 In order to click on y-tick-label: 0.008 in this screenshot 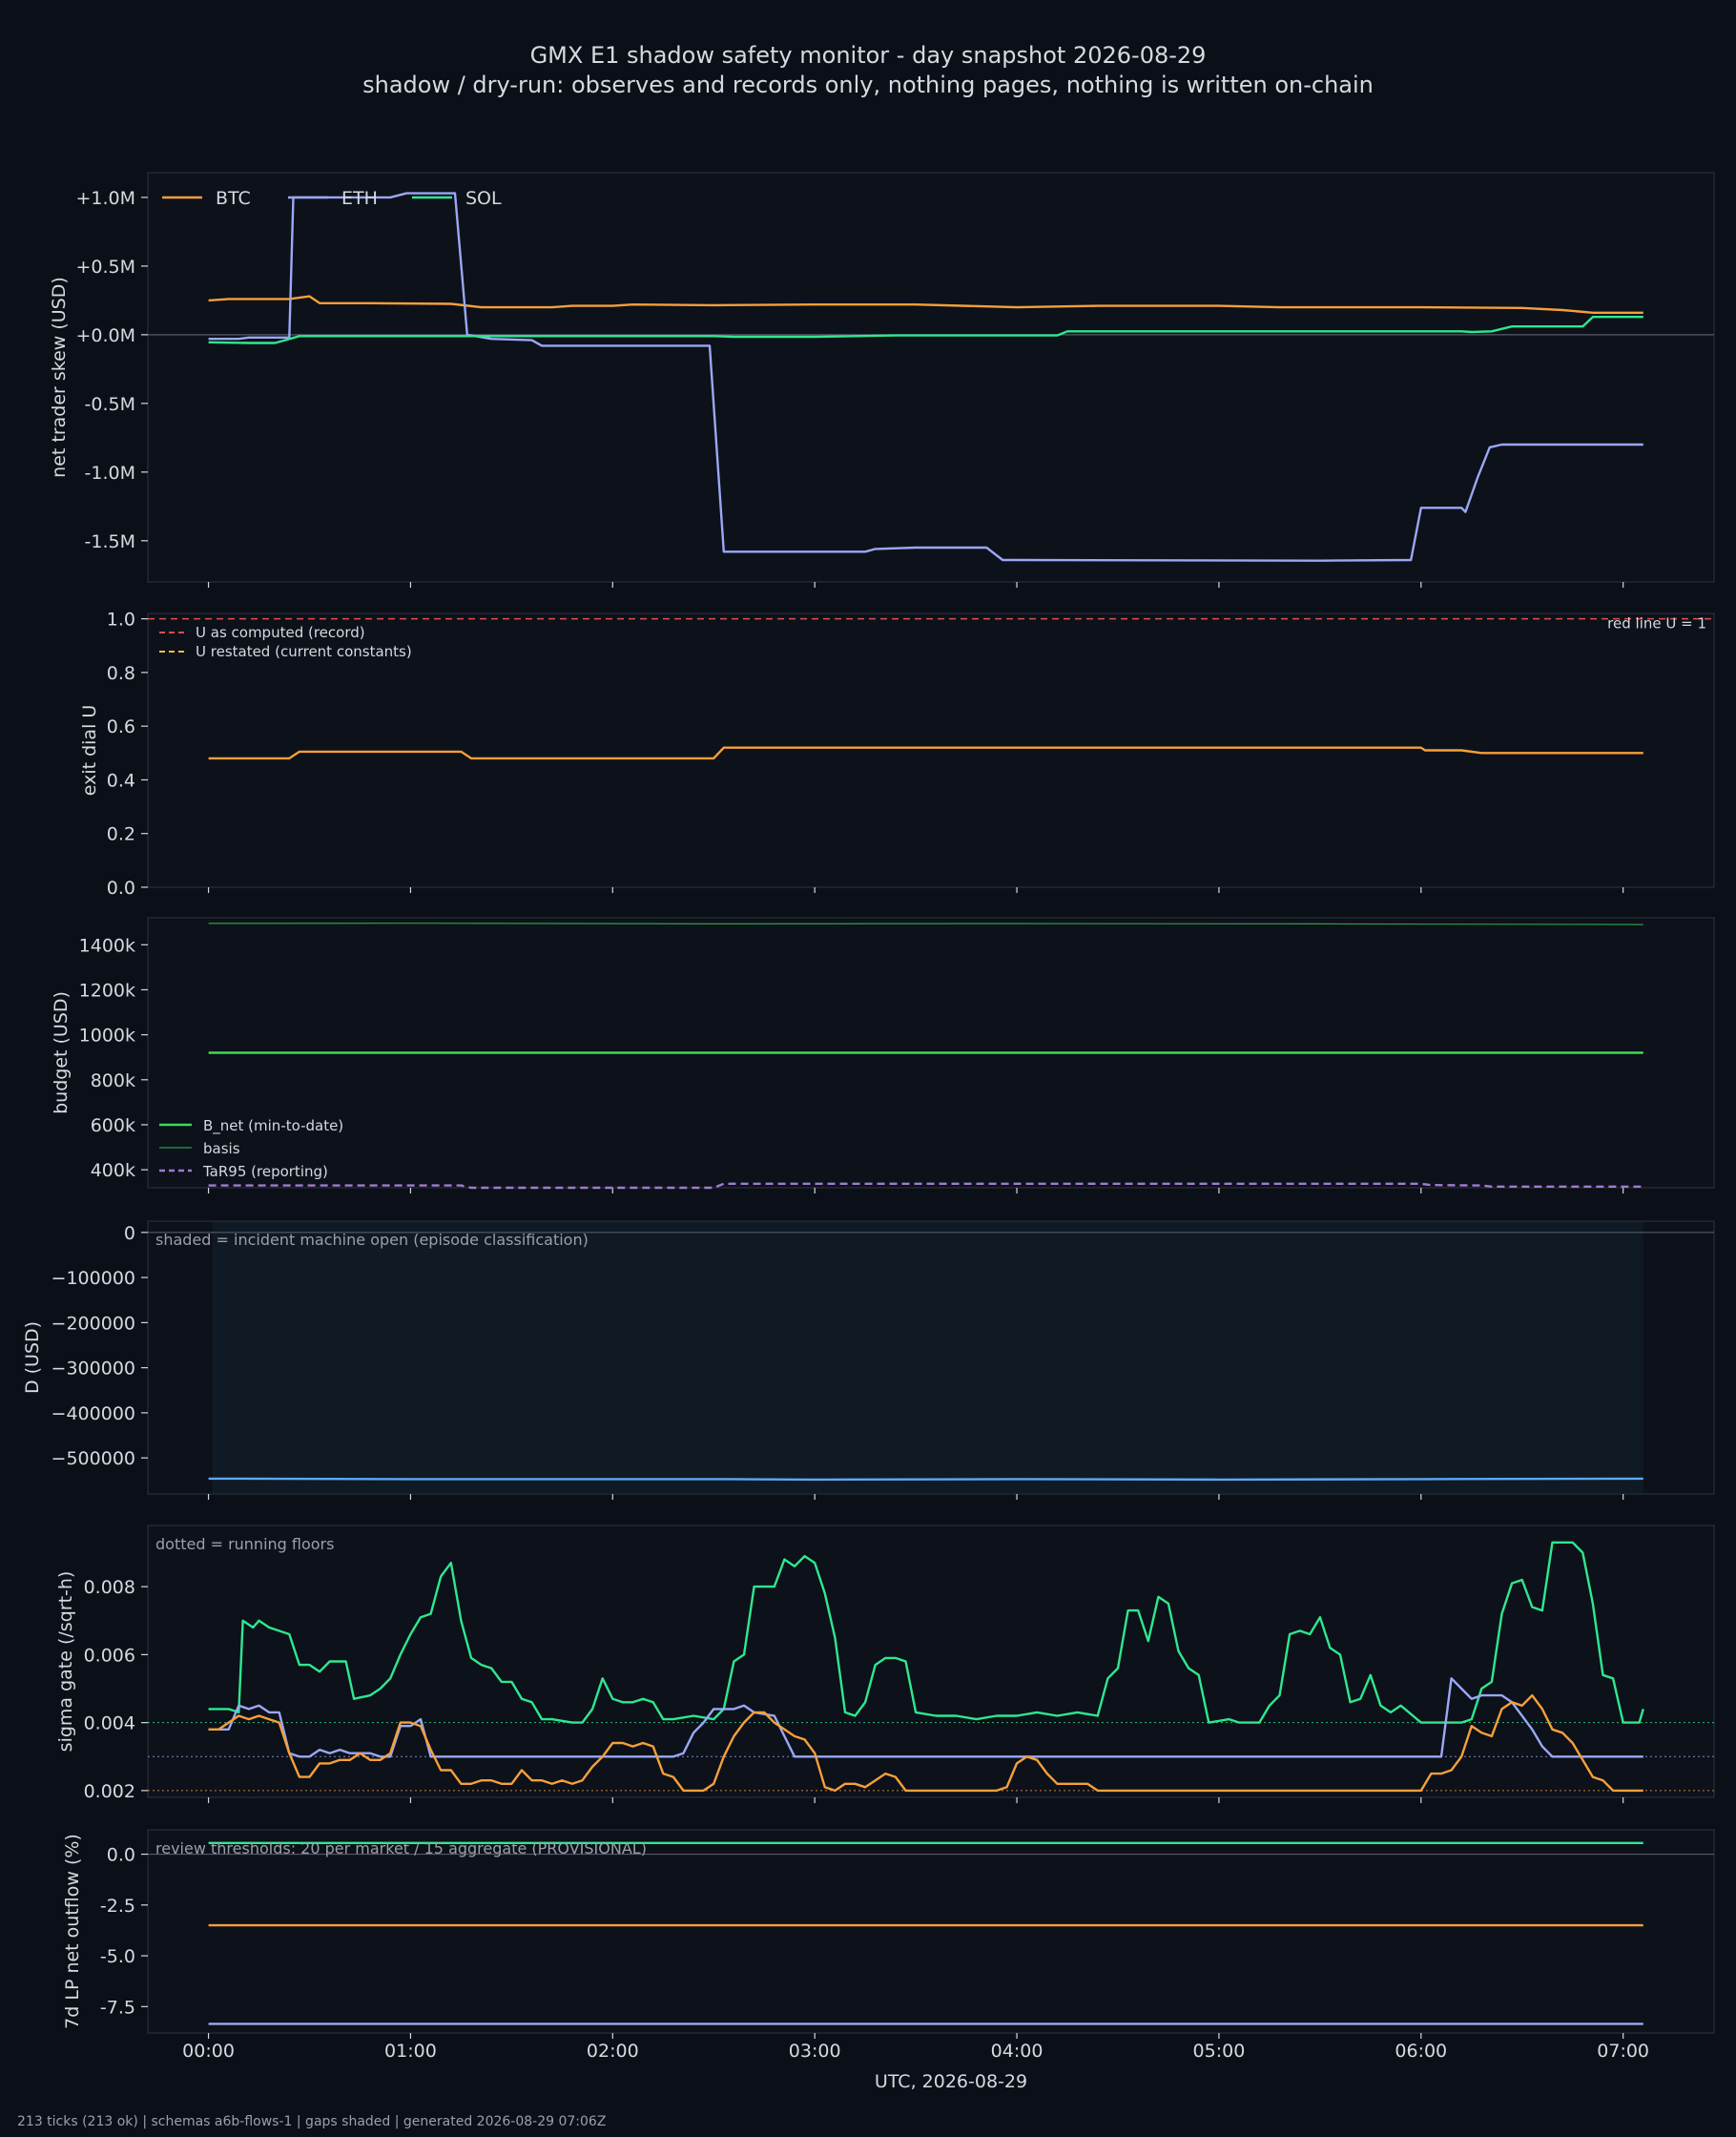, I will do `click(109, 1587)`.